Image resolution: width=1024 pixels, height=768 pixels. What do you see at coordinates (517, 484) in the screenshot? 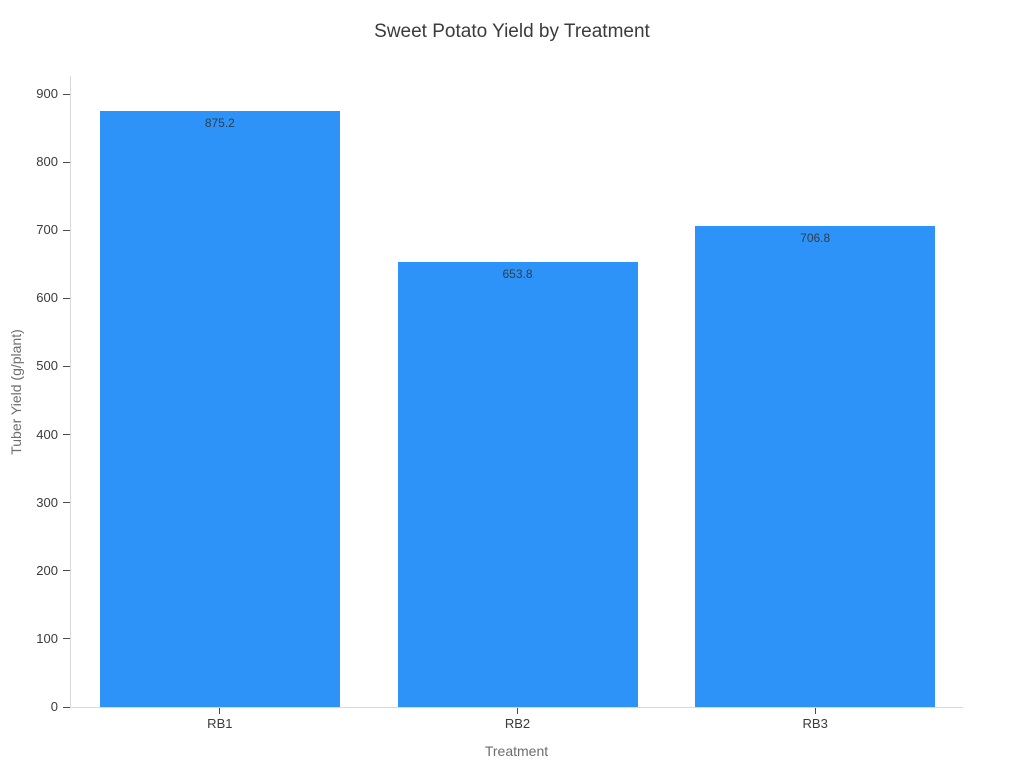
I see `bar-RB2: 653.8` at bounding box center [517, 484].